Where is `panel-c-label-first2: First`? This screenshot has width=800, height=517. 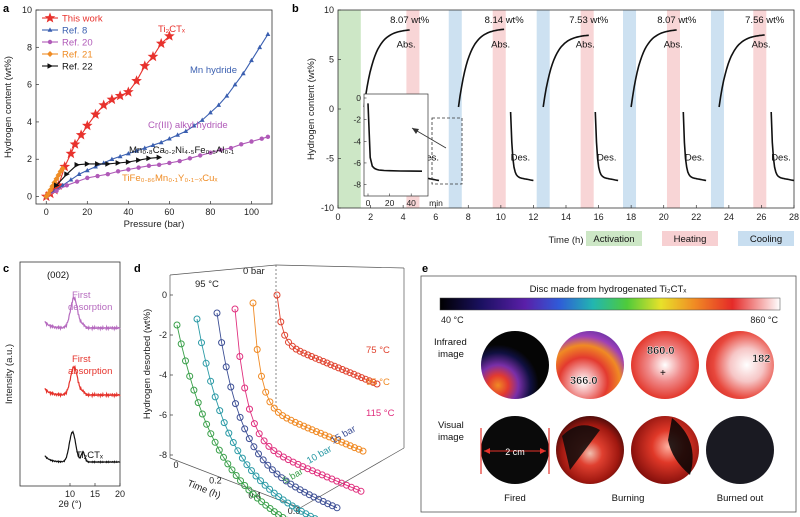 panel-c-label-first2: First is located at coordinates (81, 359).